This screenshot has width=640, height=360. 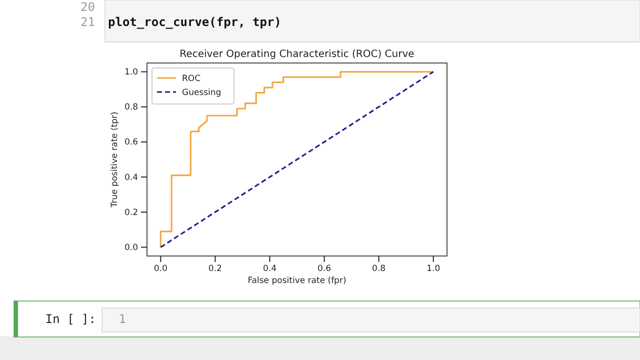 What do you see at coordinates (131, 143) in the screenshot?
I see `y-tick-label: 0.6` at bounding box center [131, 143].